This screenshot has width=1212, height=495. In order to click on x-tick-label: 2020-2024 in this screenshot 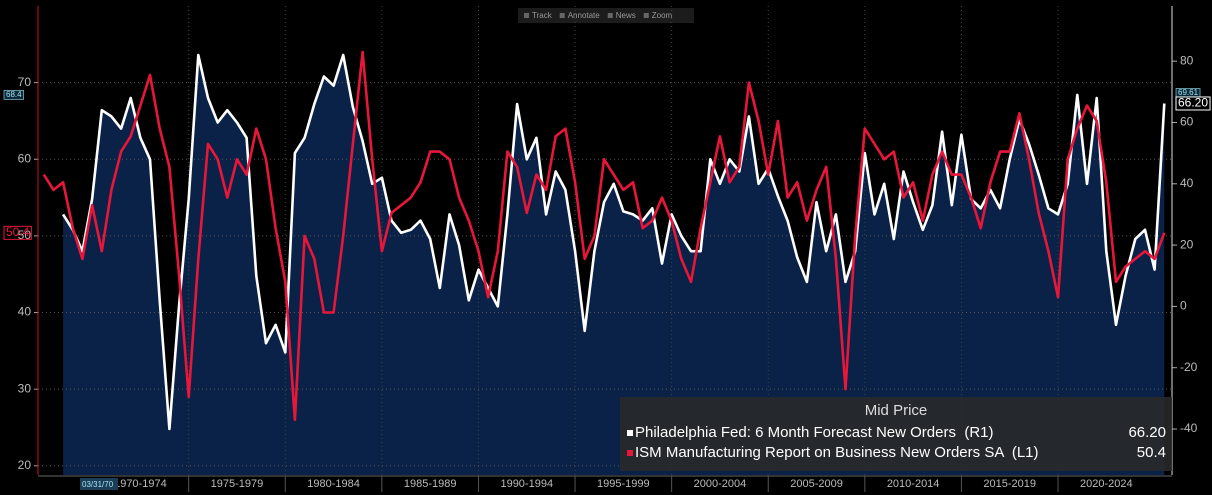, I will do `click(1106, 484)`.